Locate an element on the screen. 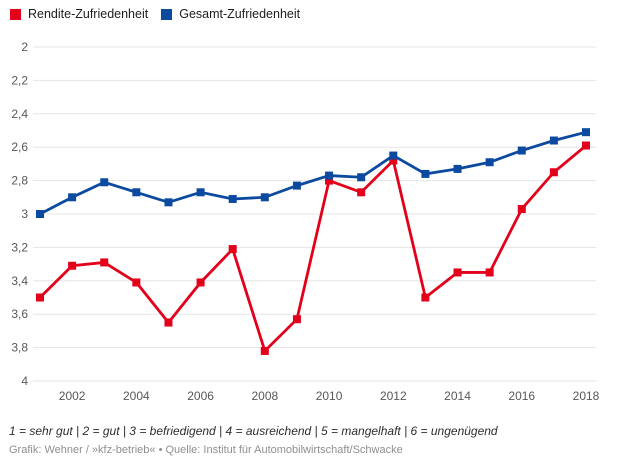 The image size is (640, 471). x-axis-tick-label: 2018 is located at coordinates (586, 396).